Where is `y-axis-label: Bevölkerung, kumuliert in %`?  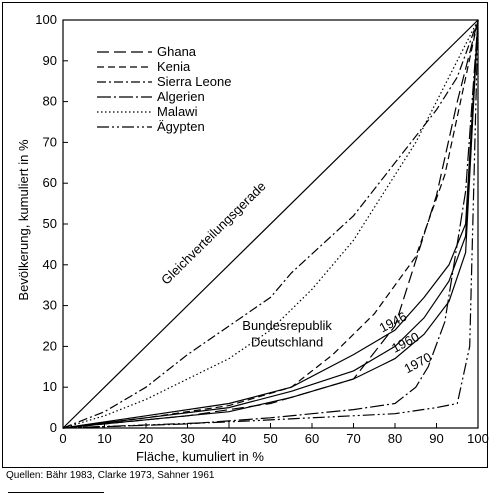
y-axis-label: Bevölkerung, kumuliert in % is located at coordinates (23, 220).